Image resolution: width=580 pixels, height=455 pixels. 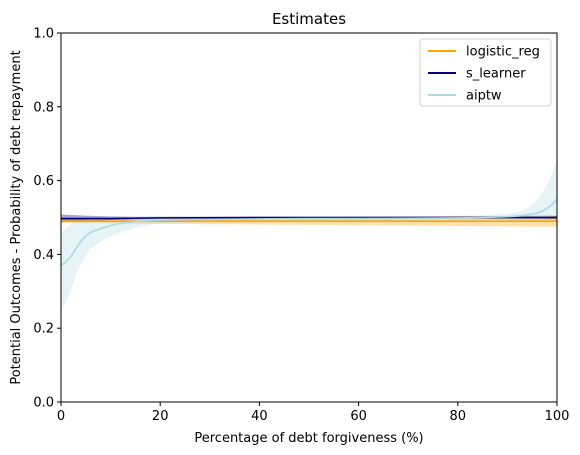 What do you see at coordinates (160, 416) in the screenshot?
I see `x-tick-label: 20` at bounding box center [160, 416].